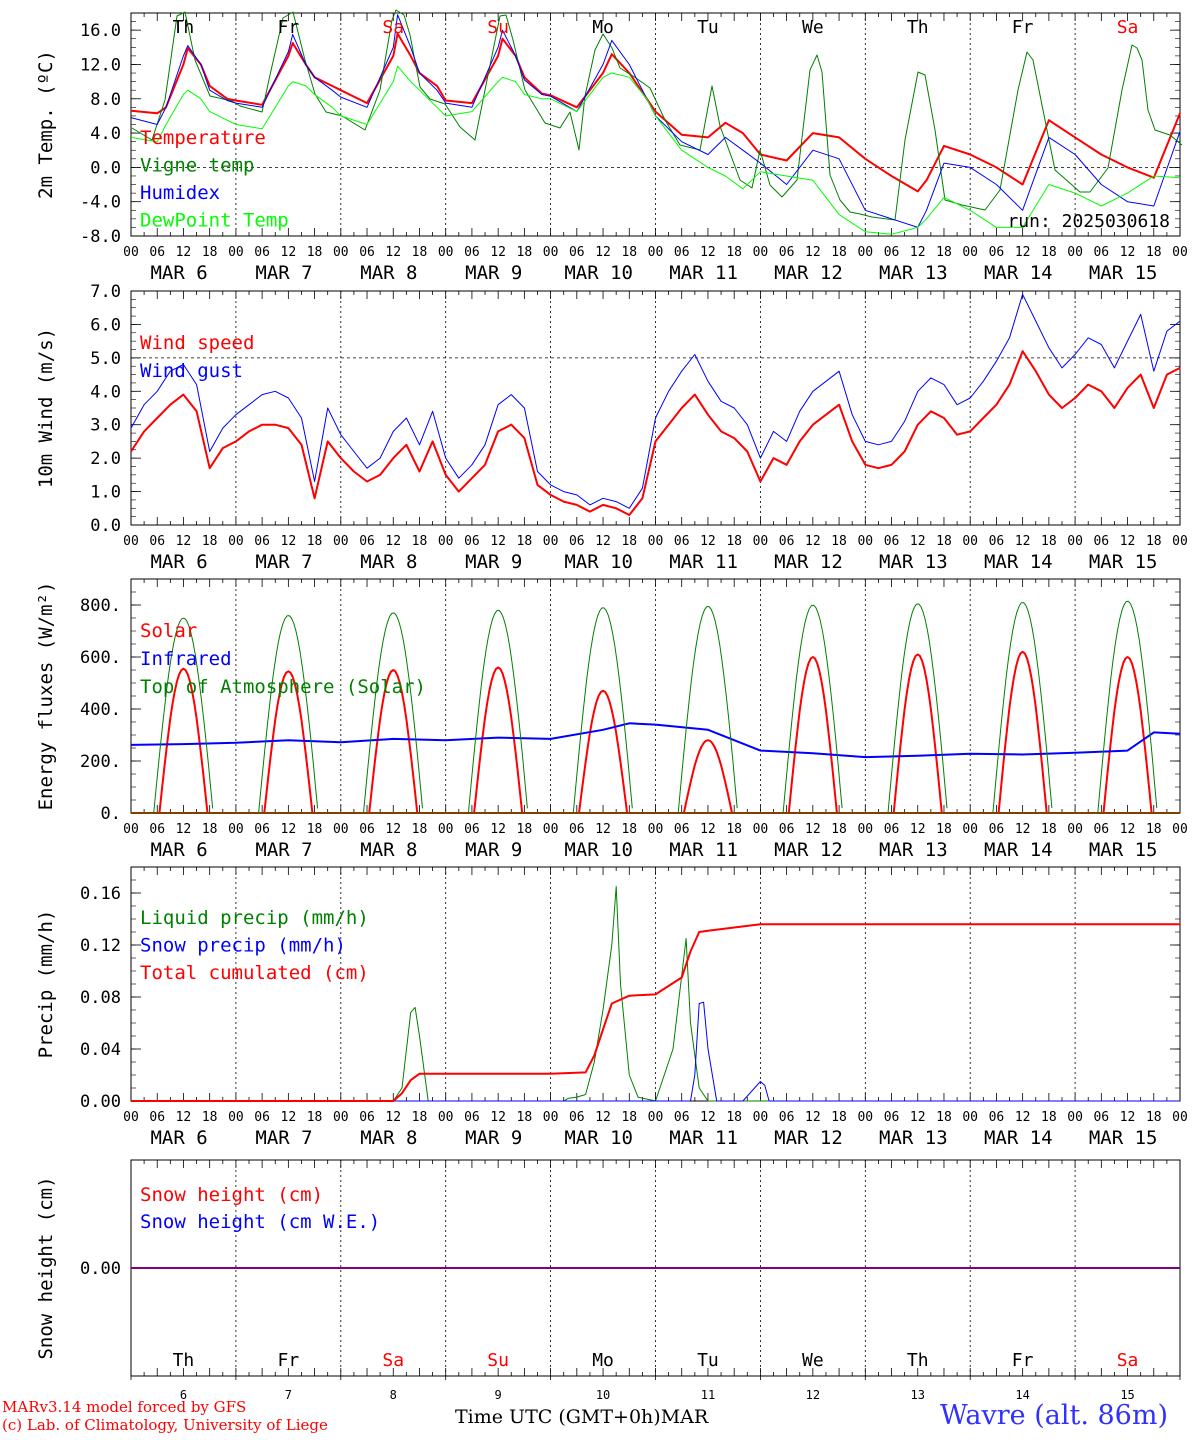 This screenshot has width=1194, height=1440. What do you see at coordinates (813, 27) in the screenshot?
I see `day-name: We` at bounding box center [813, 27].